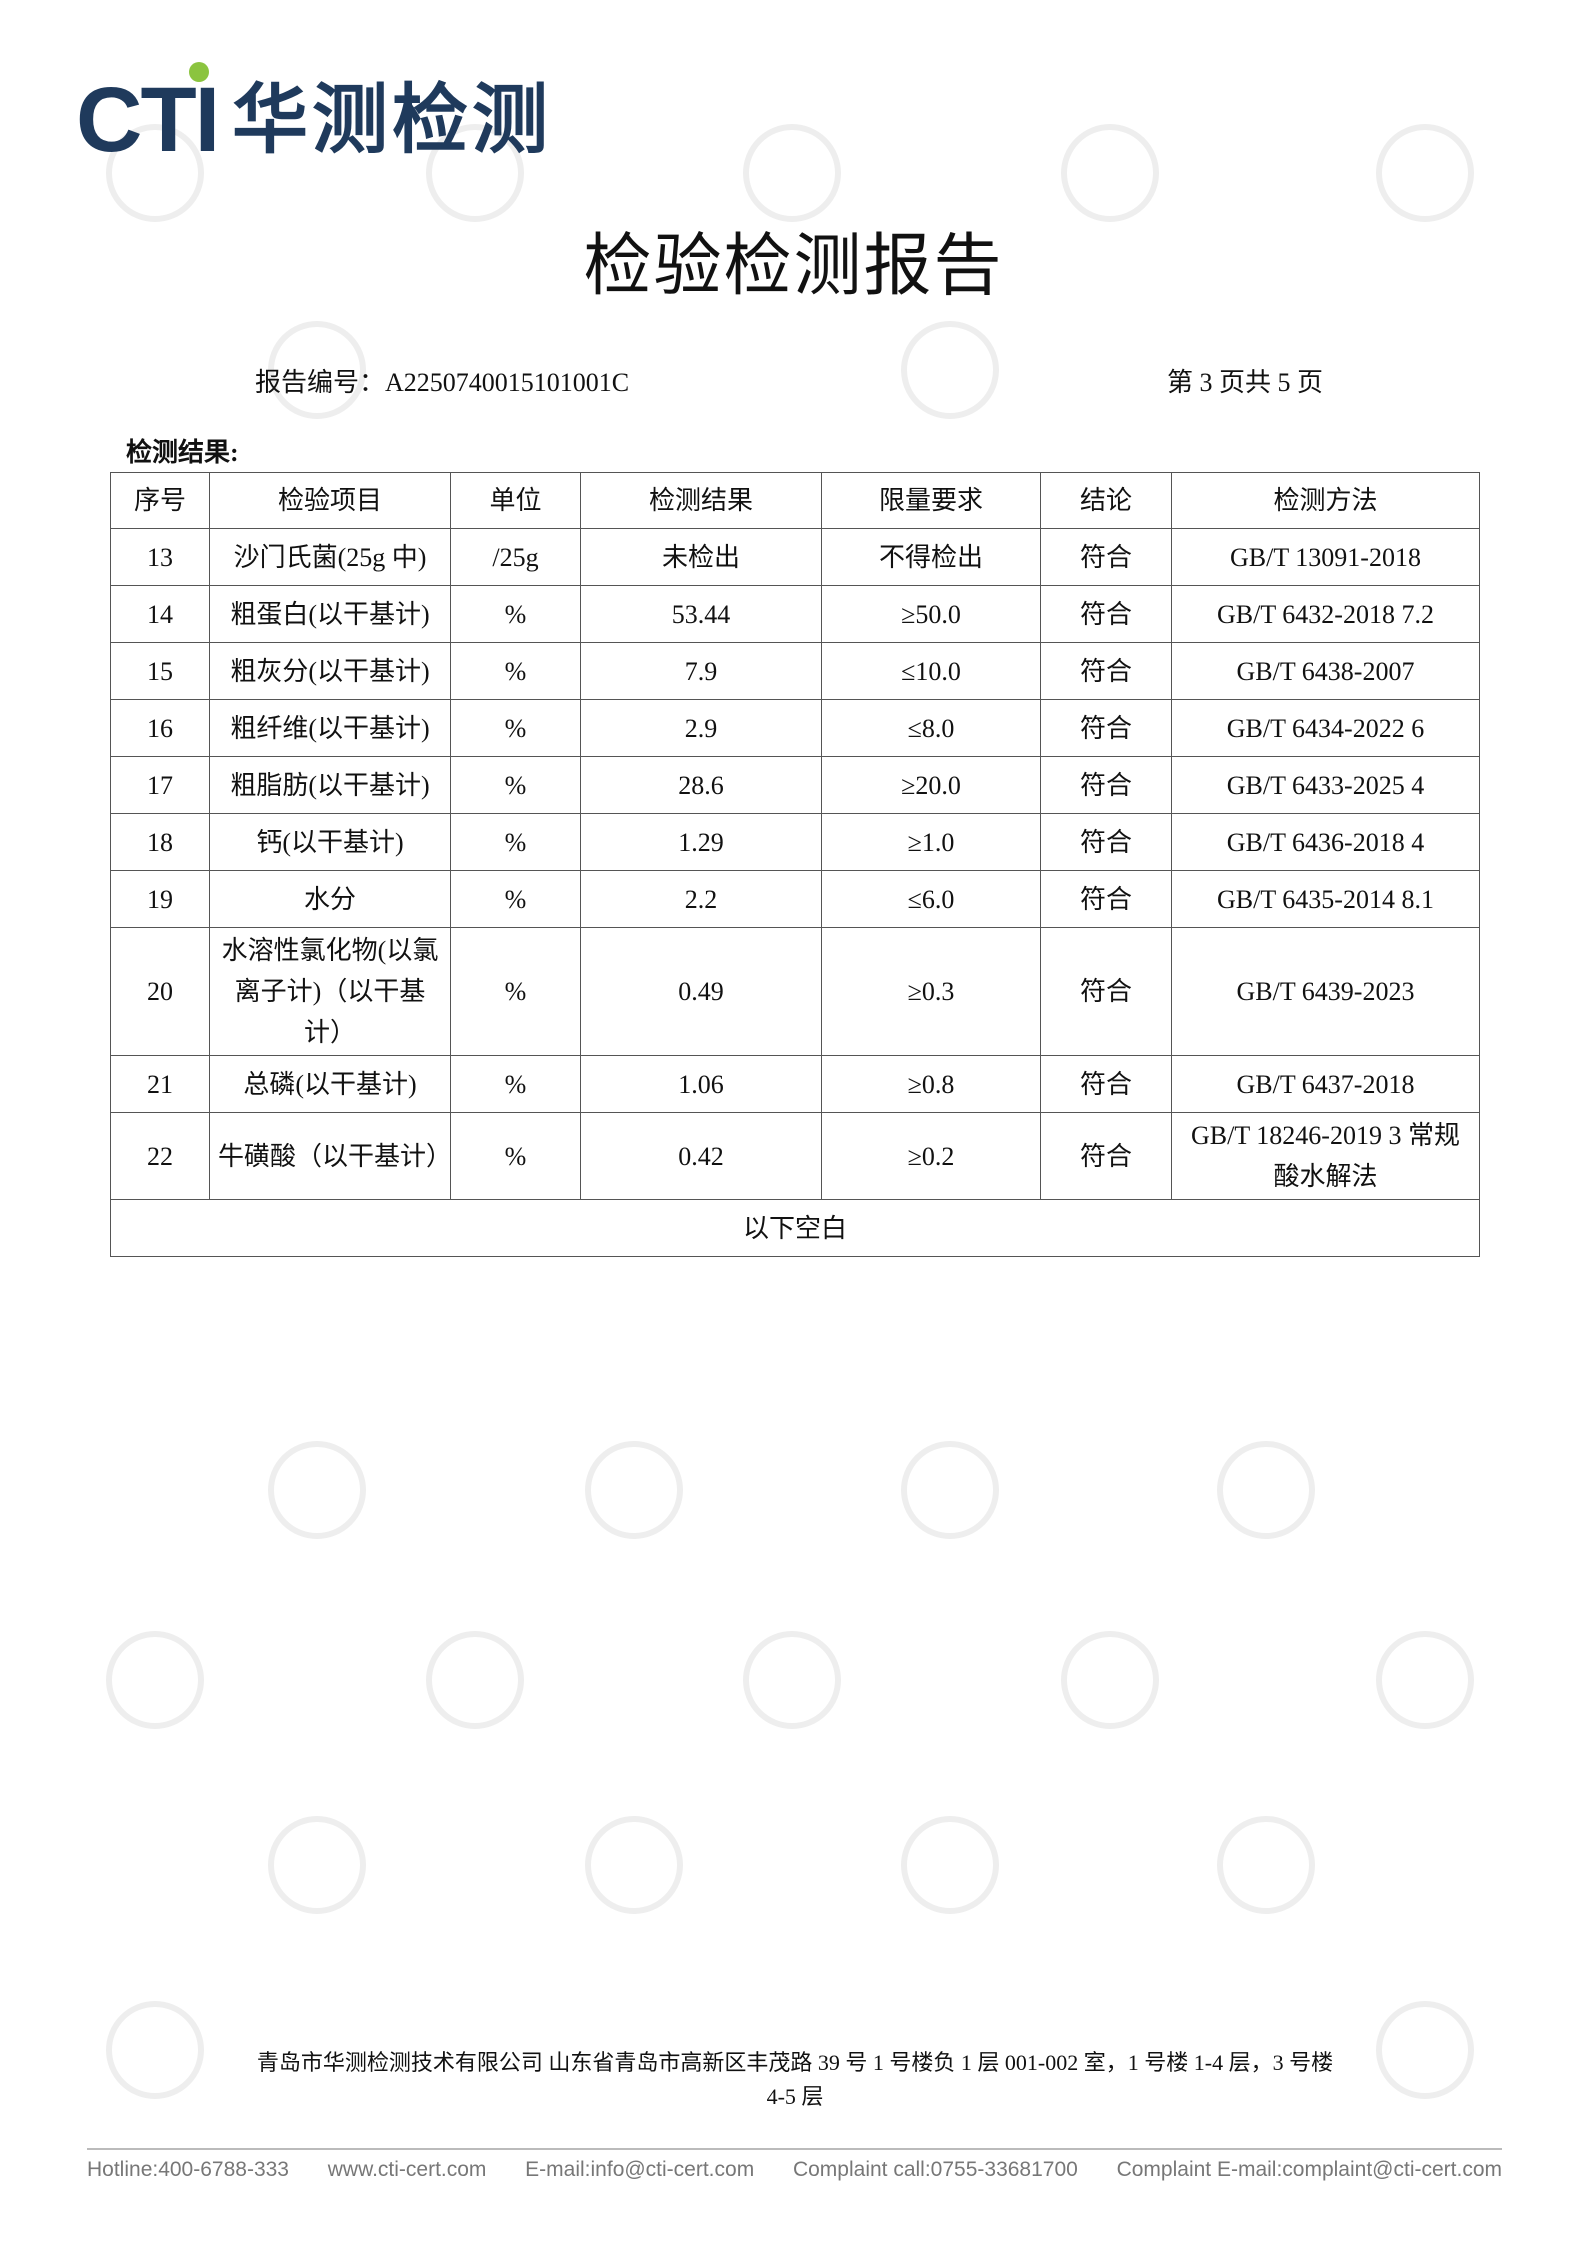 This screenshot has height=2245, width=1587. Describe the element at coordinates (160, 500) in the screenshot. I see `header-cell: 序号` at that location.